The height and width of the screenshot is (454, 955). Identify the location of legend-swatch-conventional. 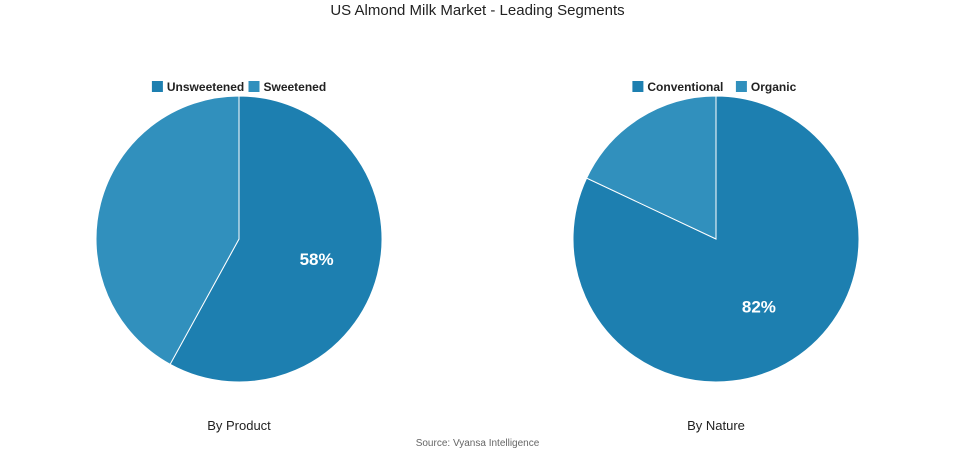
(638, 86).